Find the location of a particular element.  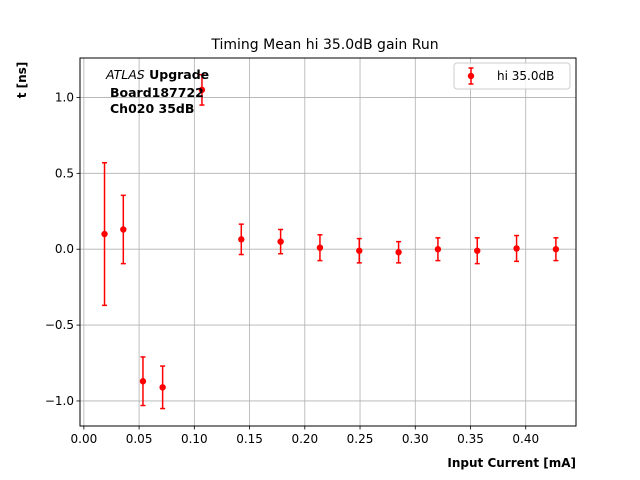

y-tick-label: −1.0 is located at coordinates (59, 401).